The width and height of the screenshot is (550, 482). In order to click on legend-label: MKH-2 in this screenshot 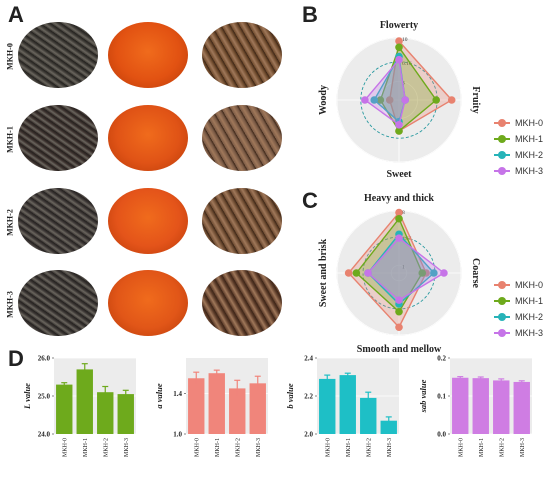, I will do `click(529, 317)`.